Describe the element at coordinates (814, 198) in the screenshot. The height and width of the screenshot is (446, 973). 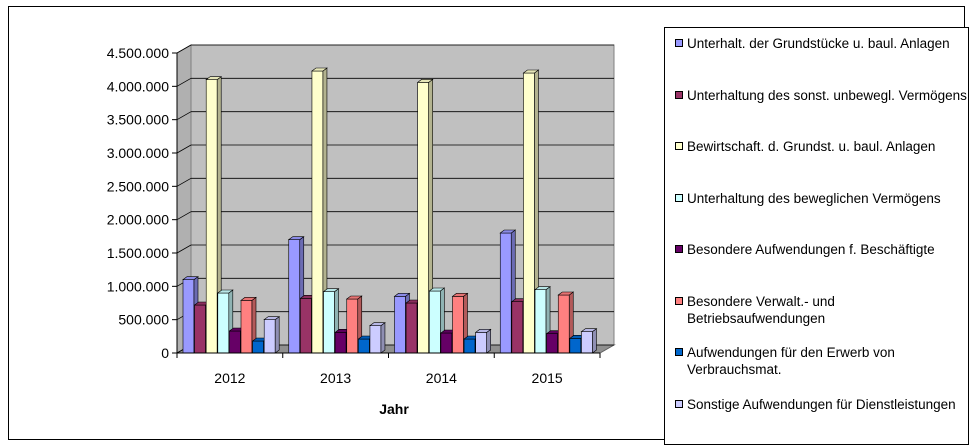
I see `legend-label: Unterhaltung des beweglichen Vermögens` at that location.